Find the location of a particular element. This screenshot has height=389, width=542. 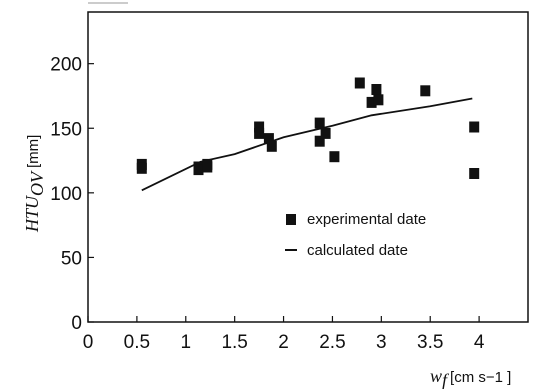

y-axis-ticks: 0 50 100 150 200 is located at coordinates (72, 194).